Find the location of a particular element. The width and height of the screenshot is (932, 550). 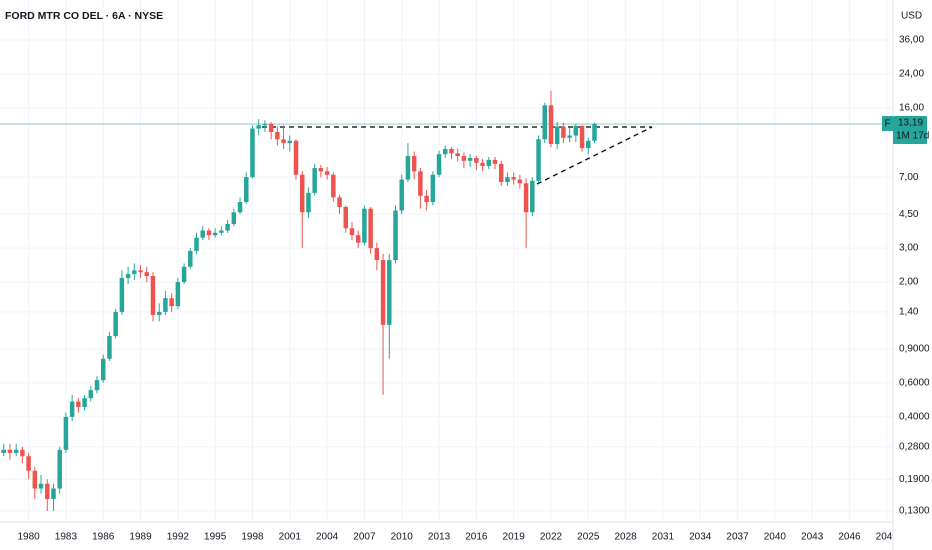

x-tick-label: 1980 is located at coordinates (28, 537).